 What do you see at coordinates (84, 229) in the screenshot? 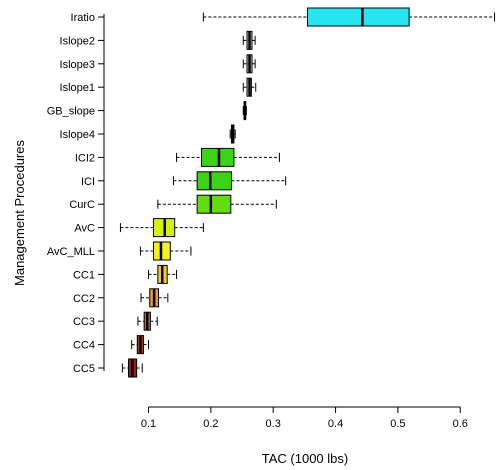
I see `y-tick-label: AvC` at bounding box center [84, 229].